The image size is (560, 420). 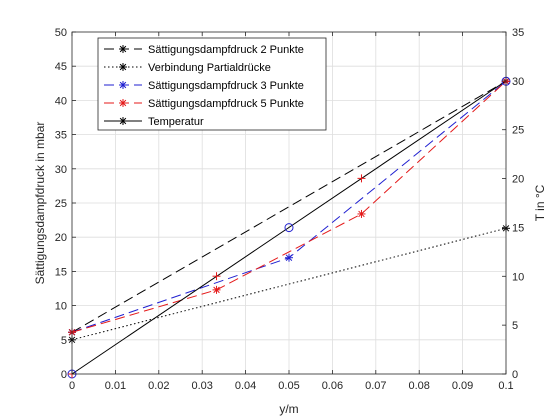 I want to click on x-tick-label: 0.02, so click(x=158, y=386).